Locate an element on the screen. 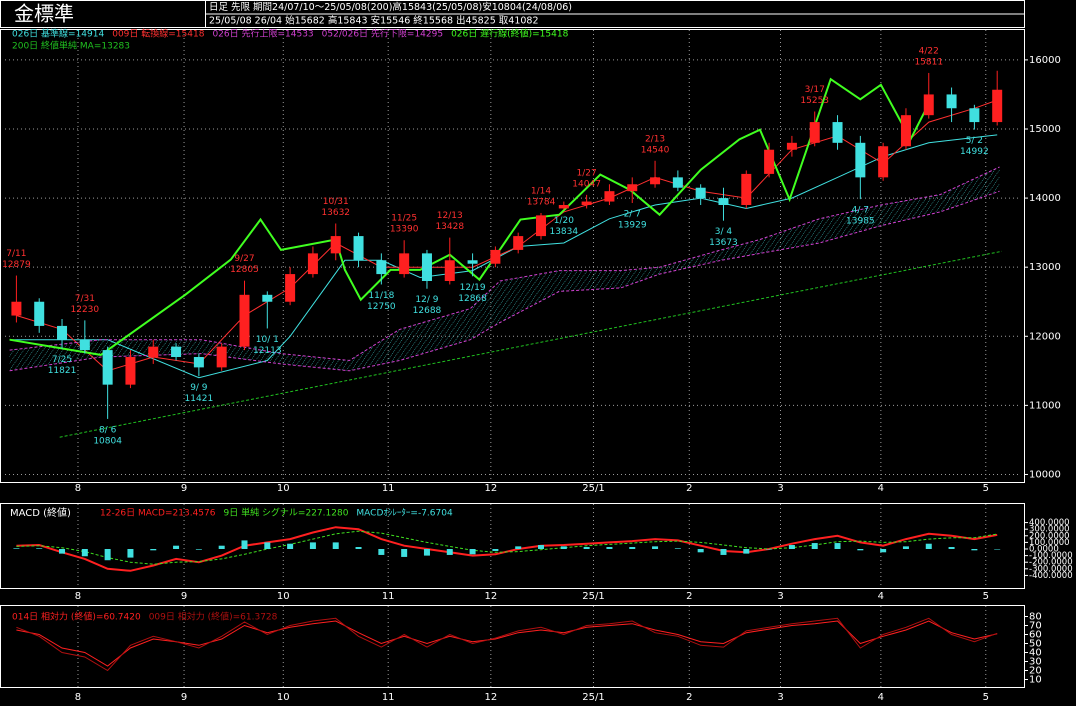  annotation-date: 3/ 4 is located at coordinates (724, 232).